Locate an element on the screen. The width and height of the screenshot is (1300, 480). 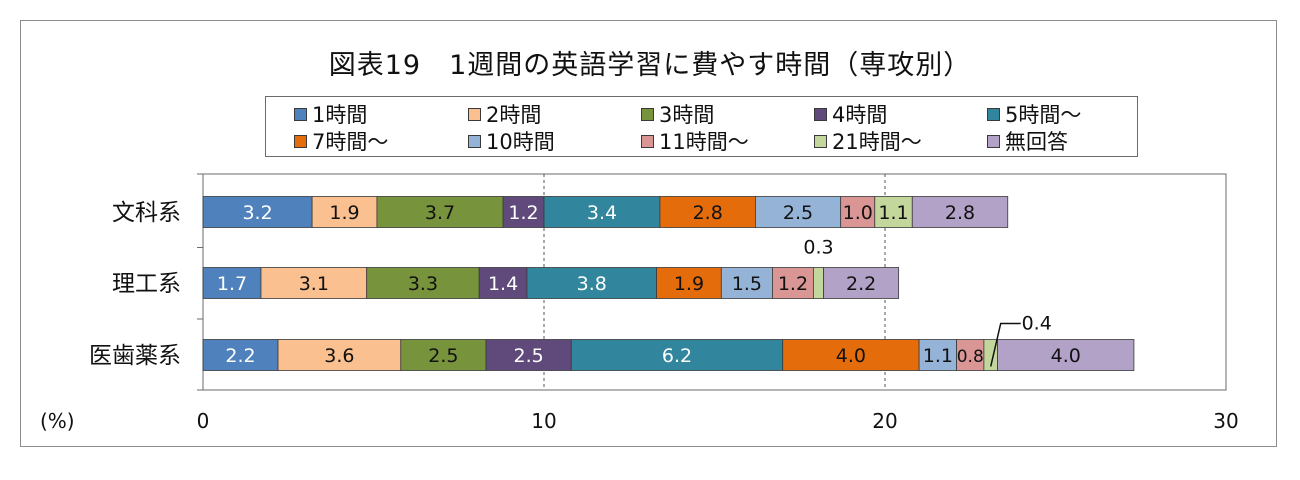
data-label: 3.2 is located at coordinates (257, 213).